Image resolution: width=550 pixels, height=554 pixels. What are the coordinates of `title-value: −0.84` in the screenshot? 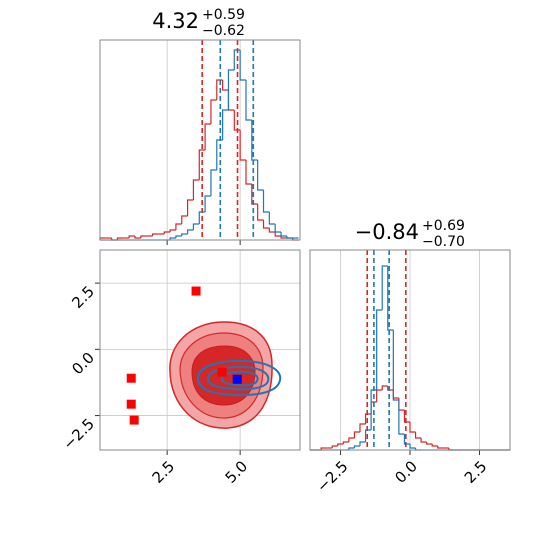 It's located at (387, 232).